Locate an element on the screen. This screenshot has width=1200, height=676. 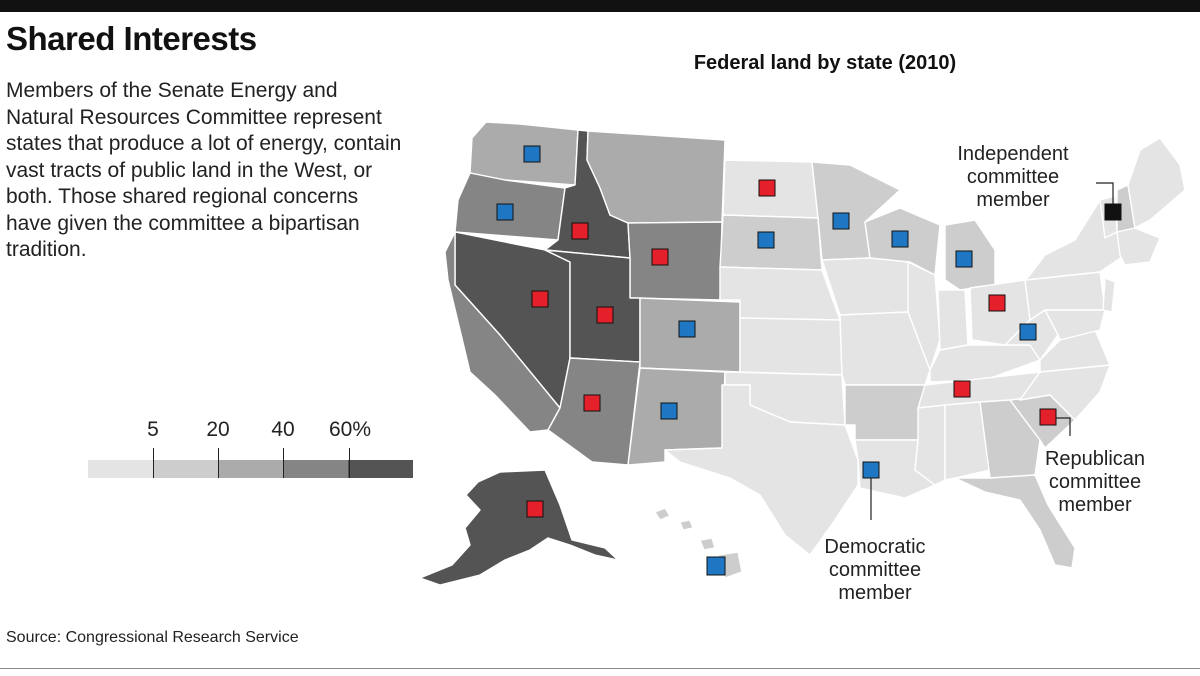
marker-vermont is located at coordinates (1113, 212).